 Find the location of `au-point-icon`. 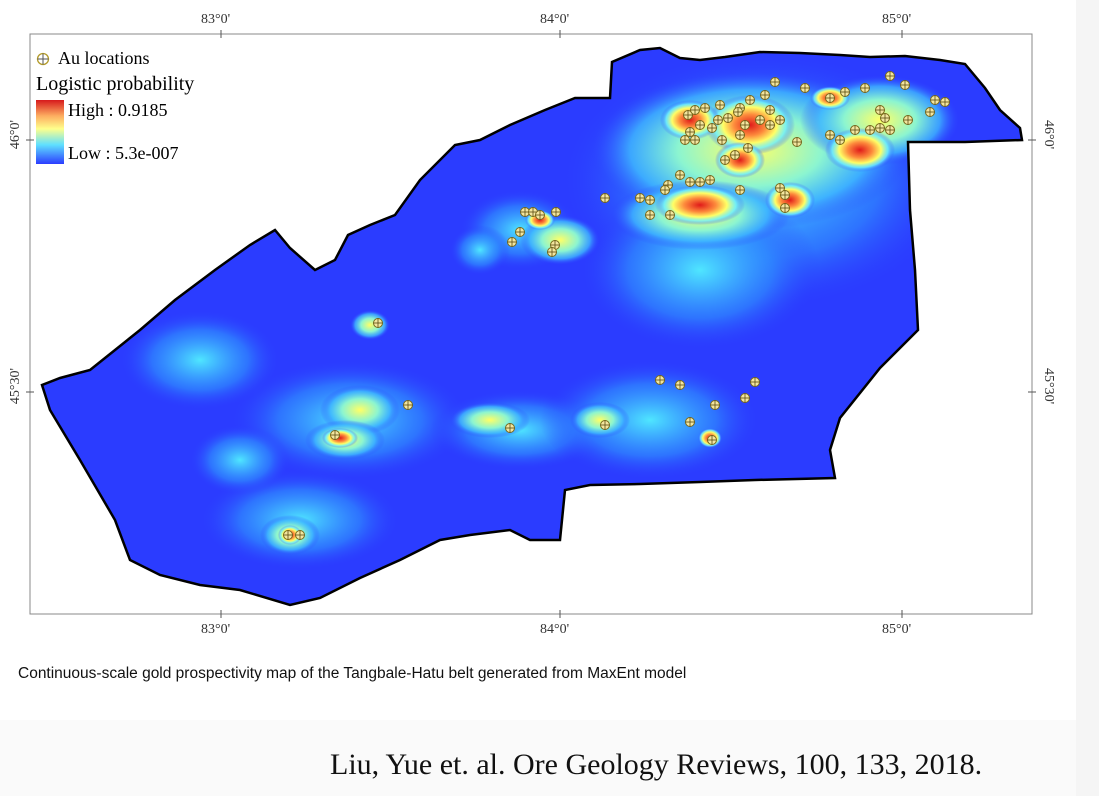

au-point-icon is located at coordinates (43, 58).